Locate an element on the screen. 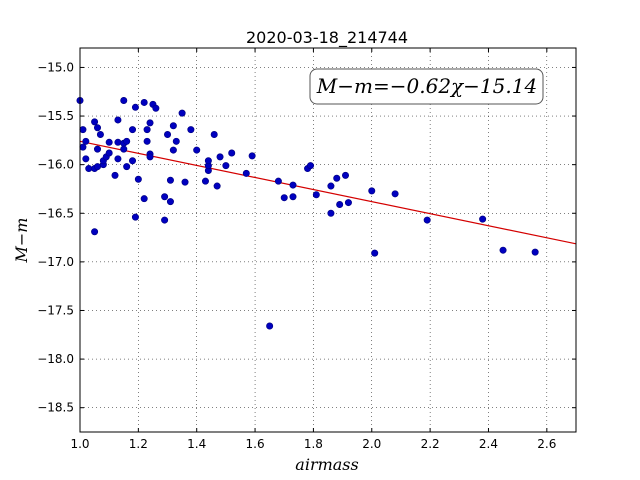  fit-annotation: M−m=−0.62χ−15.14 is located at coordinates (426, 86).